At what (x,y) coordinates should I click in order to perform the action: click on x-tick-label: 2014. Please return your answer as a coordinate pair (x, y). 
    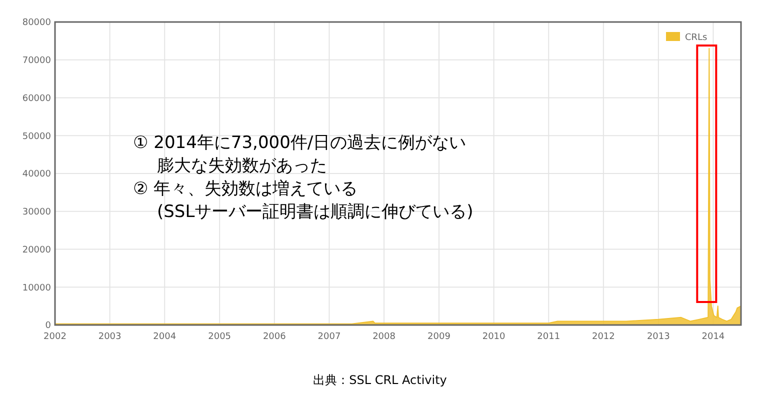
    Looking at the image, I should click on (713, 337).